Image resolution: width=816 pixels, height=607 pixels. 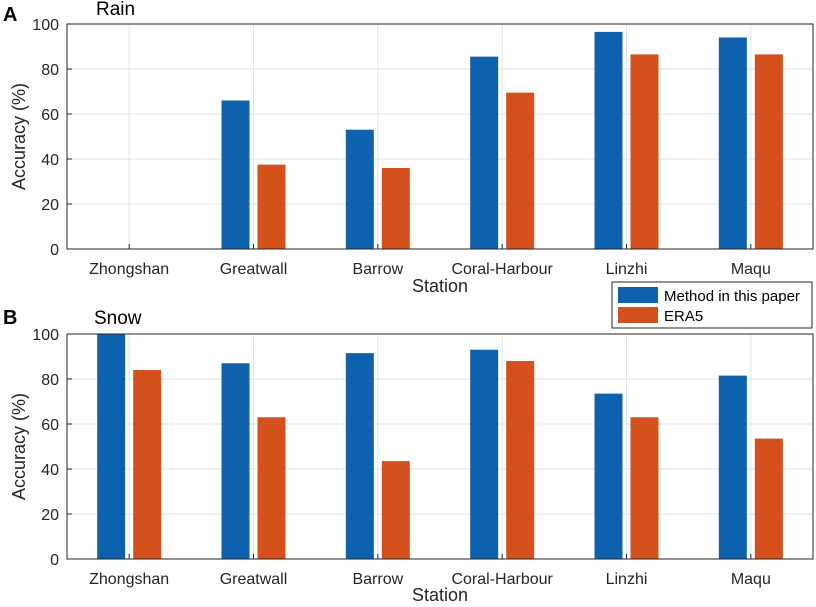 I want to click on bar-rain-method-maqu, so click(x=732, y=143).